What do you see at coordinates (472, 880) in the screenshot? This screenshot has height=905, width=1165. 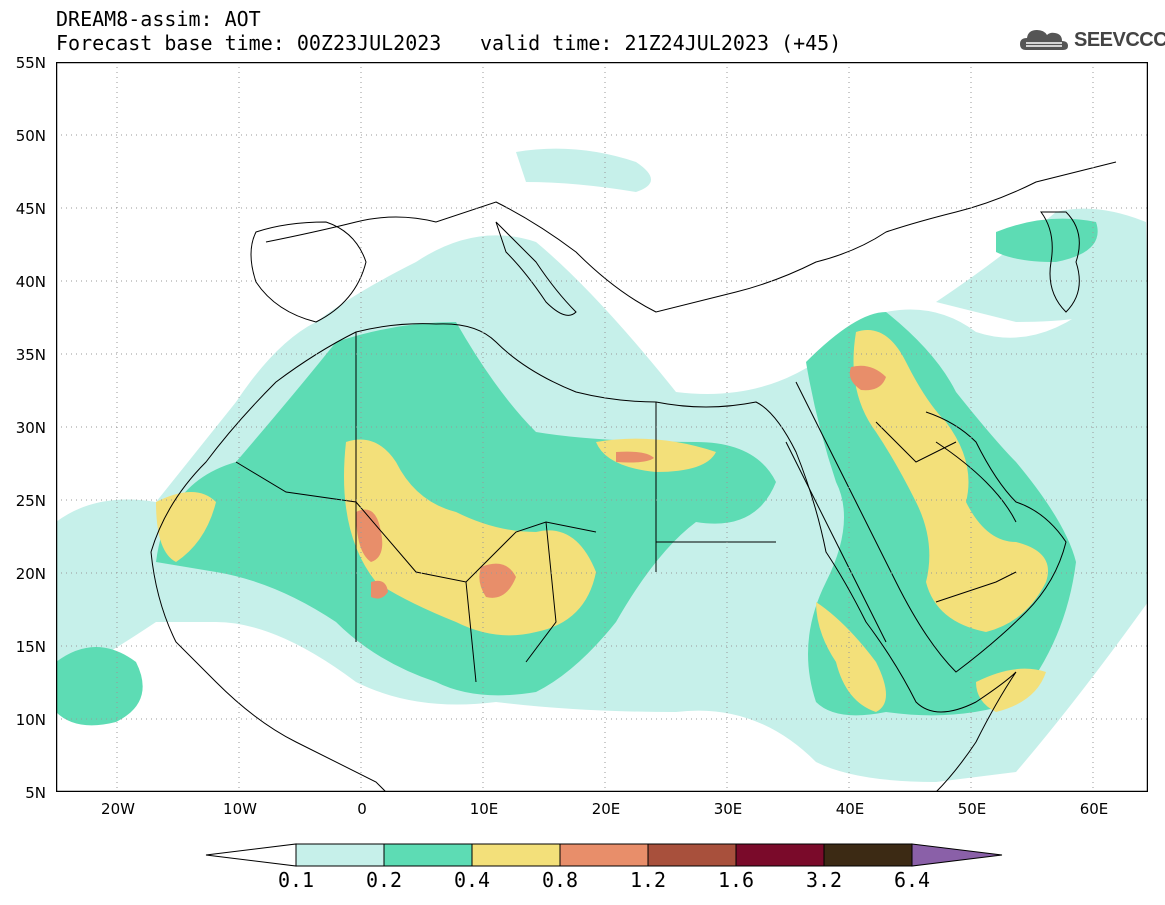 I see `colorbar-tick-label: 0.4` at bounding box center [472, 880].